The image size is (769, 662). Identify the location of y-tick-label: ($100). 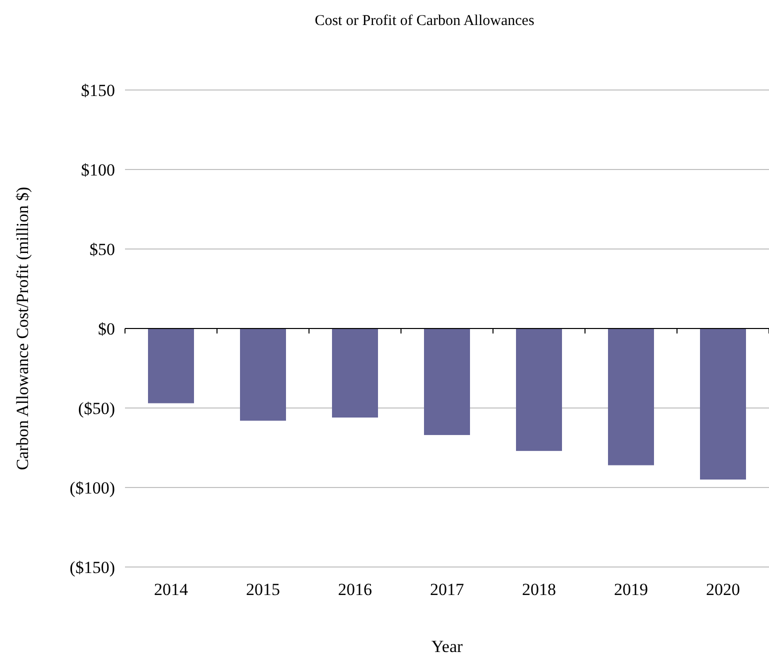
(92, 488).